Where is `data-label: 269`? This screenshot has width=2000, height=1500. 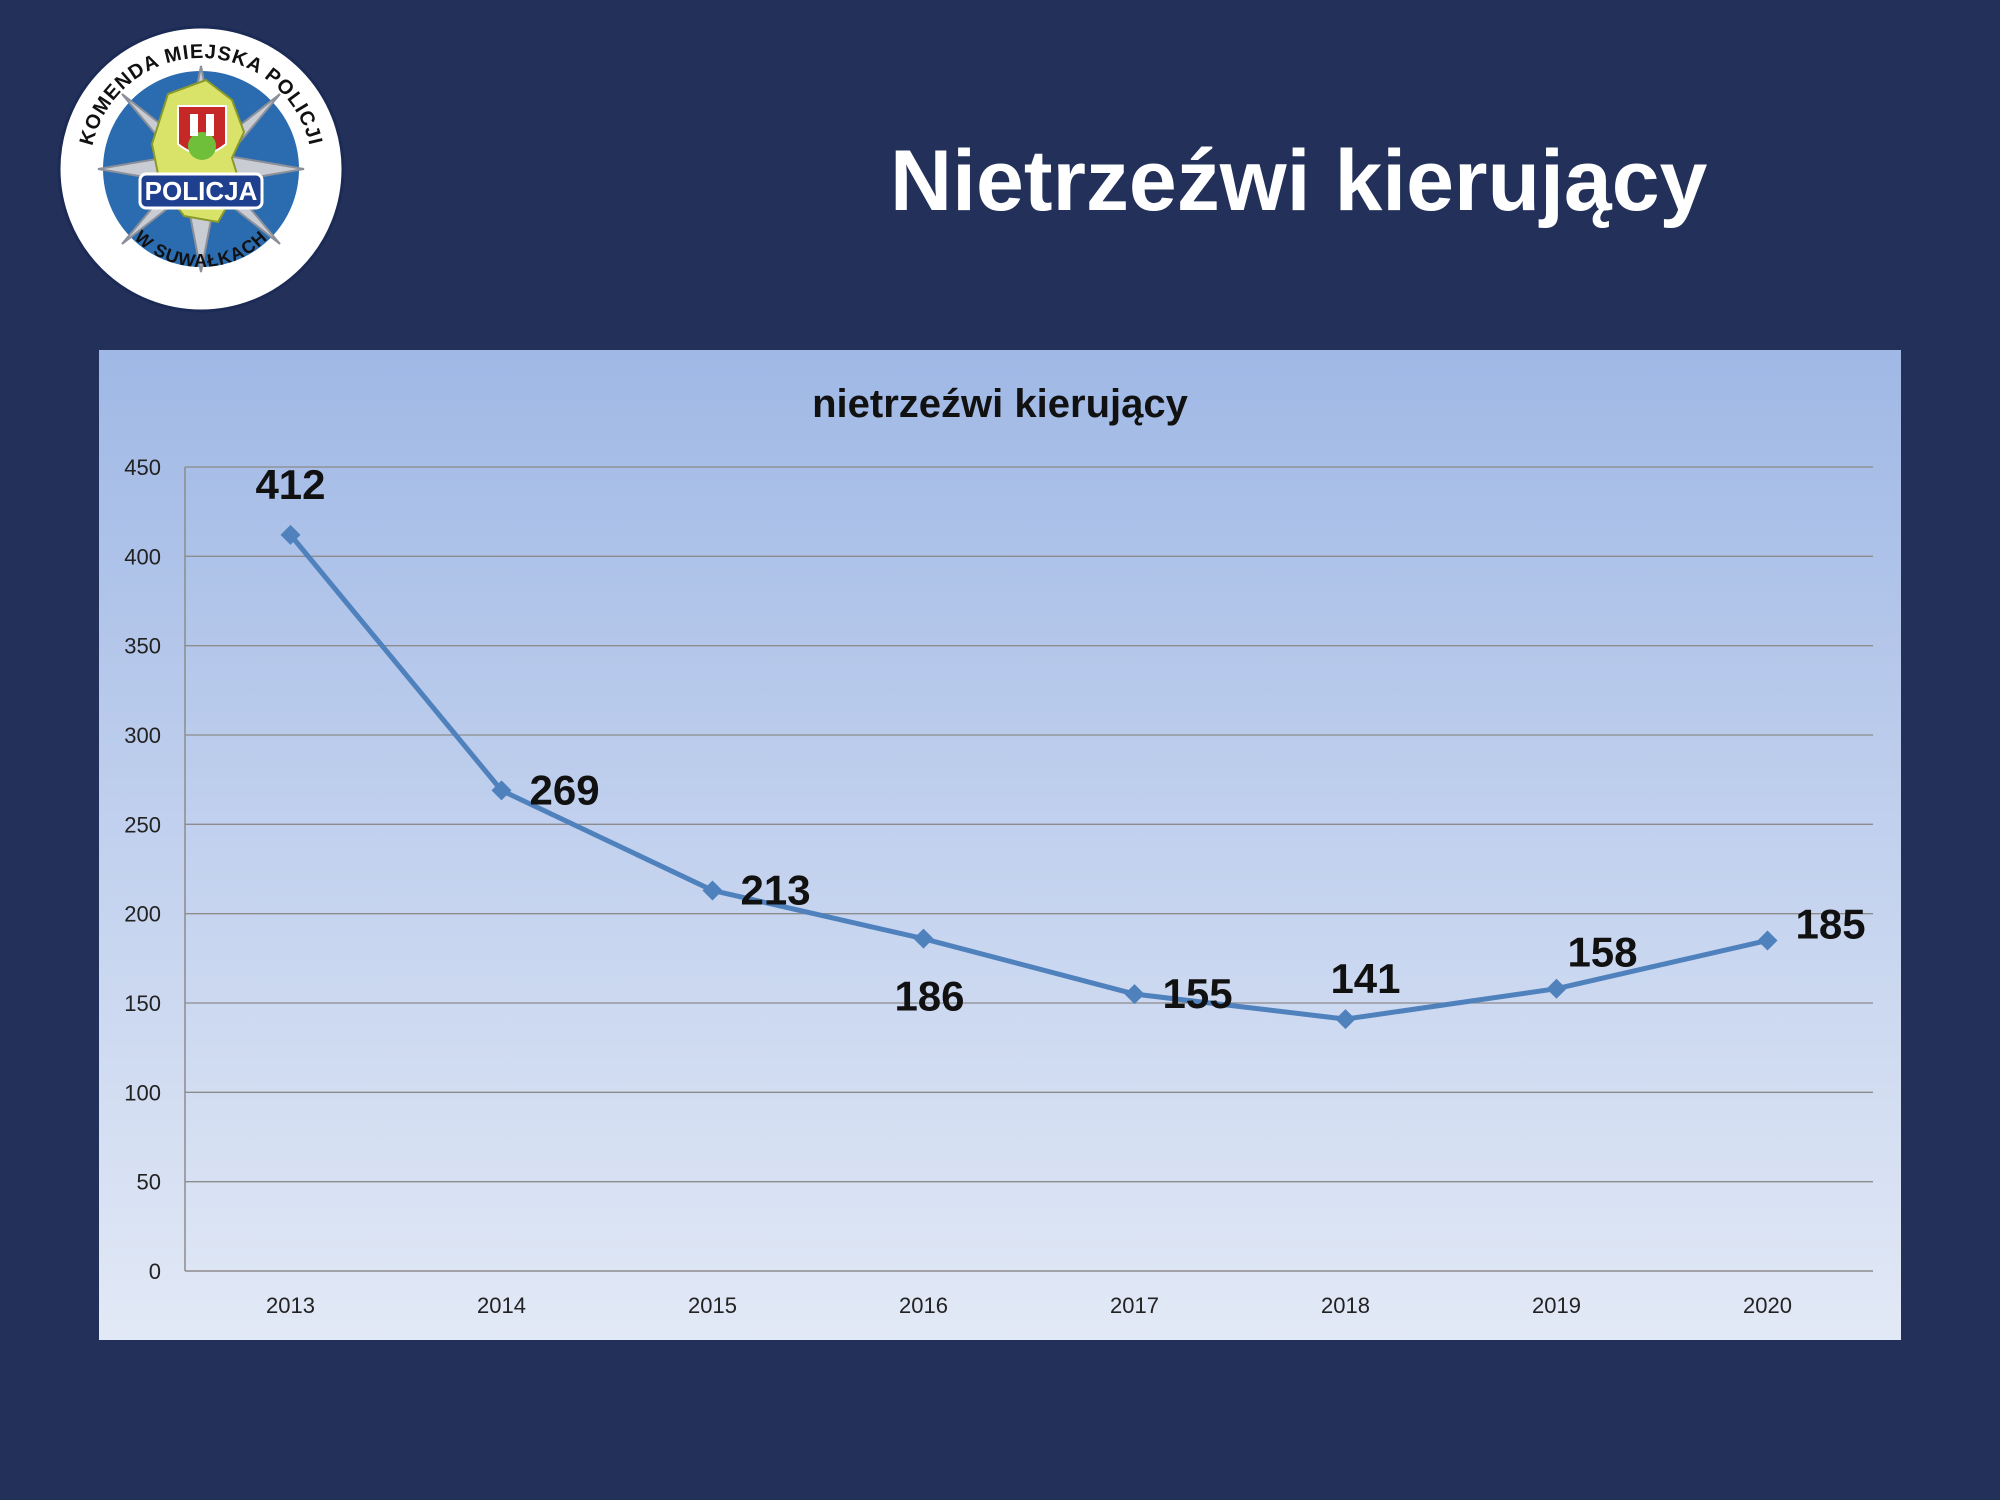
data-label: 269 is located at coordinates (565, 789).